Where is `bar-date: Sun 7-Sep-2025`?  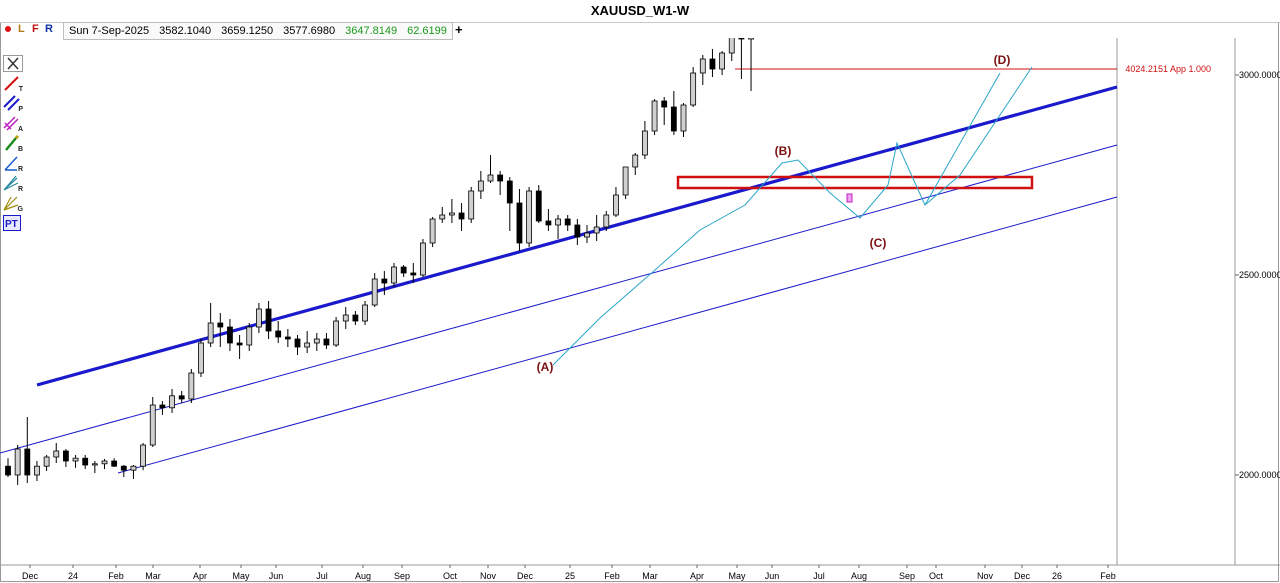 bar-date: Sun 7-Sep-2025 is located at coordinates (109, 31).